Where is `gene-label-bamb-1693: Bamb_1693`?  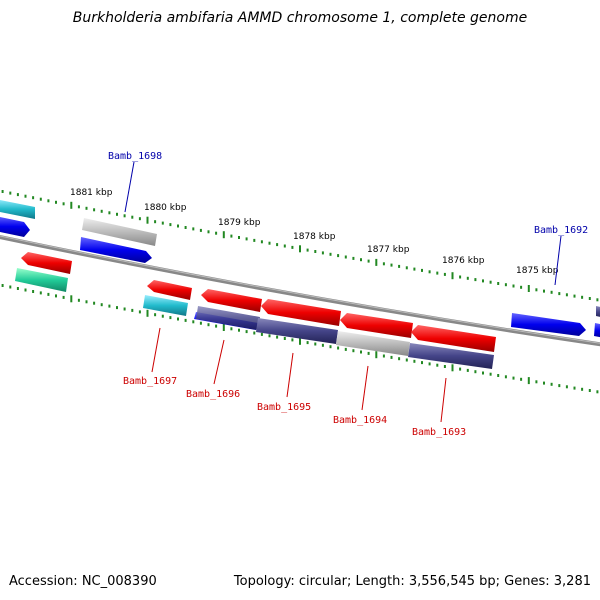 gene-label-bamb-1693: Bamb_1693 is located at coordinates (439, 432).